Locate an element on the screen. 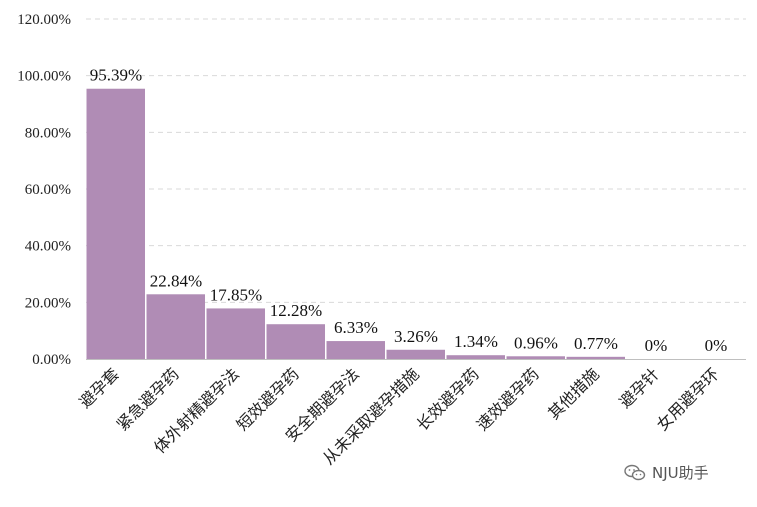 The image size is (757, 507). category-label: 女用避孕环 is located at coordinates (688, 399).